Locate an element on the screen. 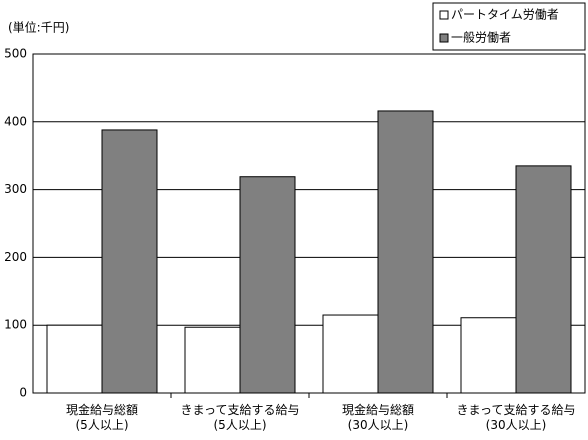  y-tick-label: 200 is located at coordinates (15, 257).